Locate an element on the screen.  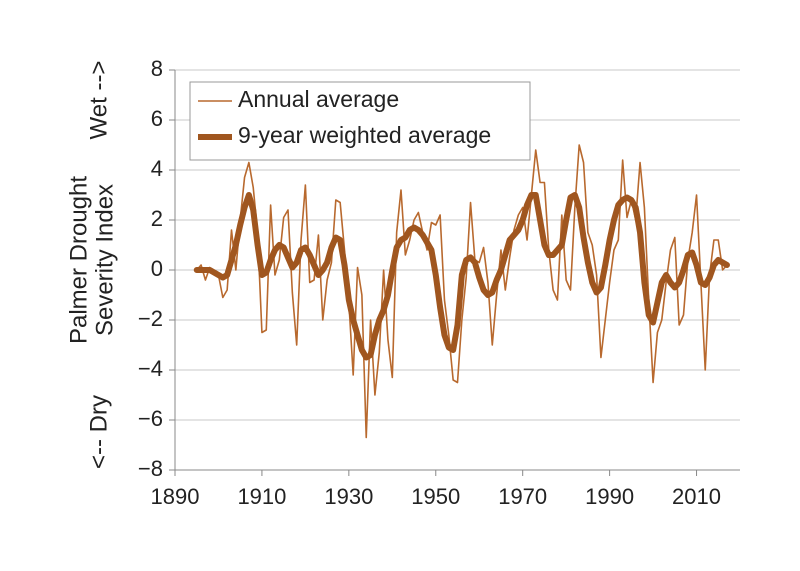
x-tick-label: 1970 is located at coordinates (522, 496).